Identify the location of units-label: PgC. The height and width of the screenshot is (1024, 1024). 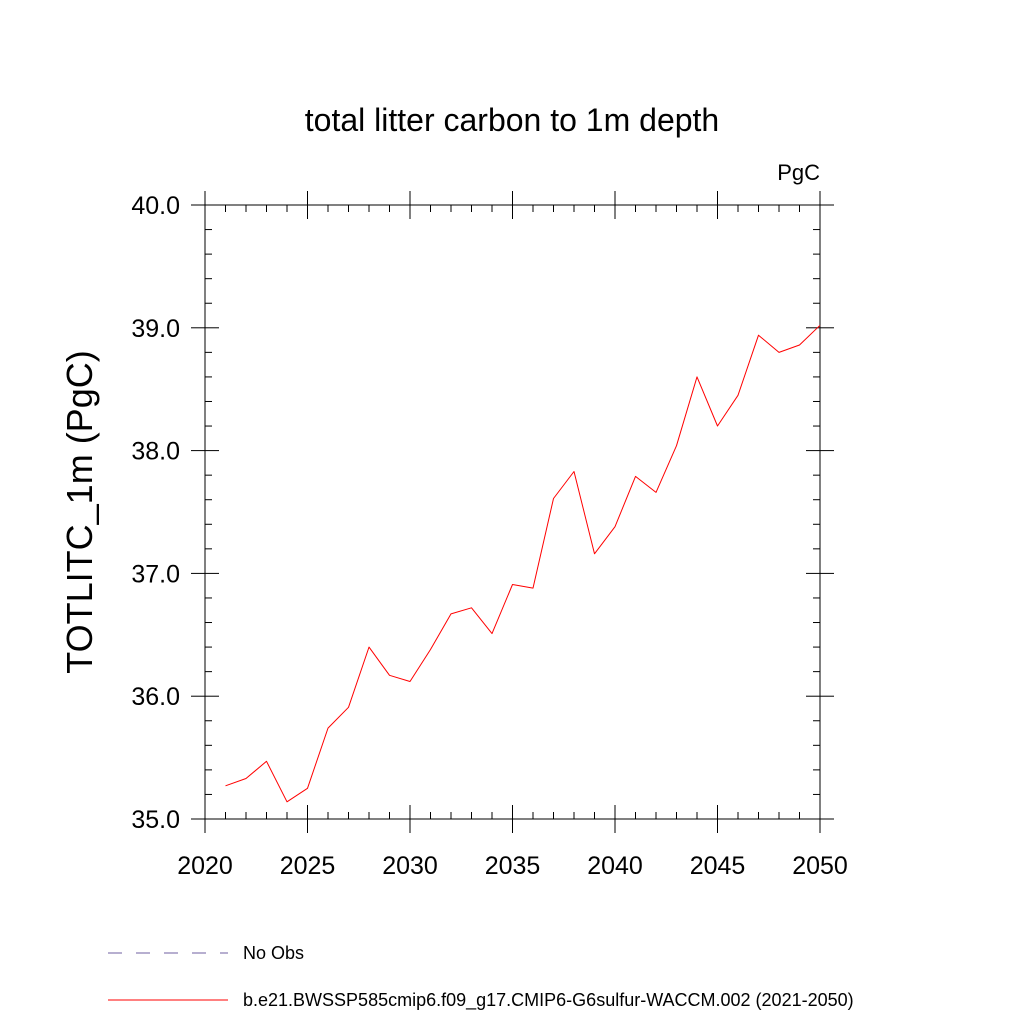
(798, 172).